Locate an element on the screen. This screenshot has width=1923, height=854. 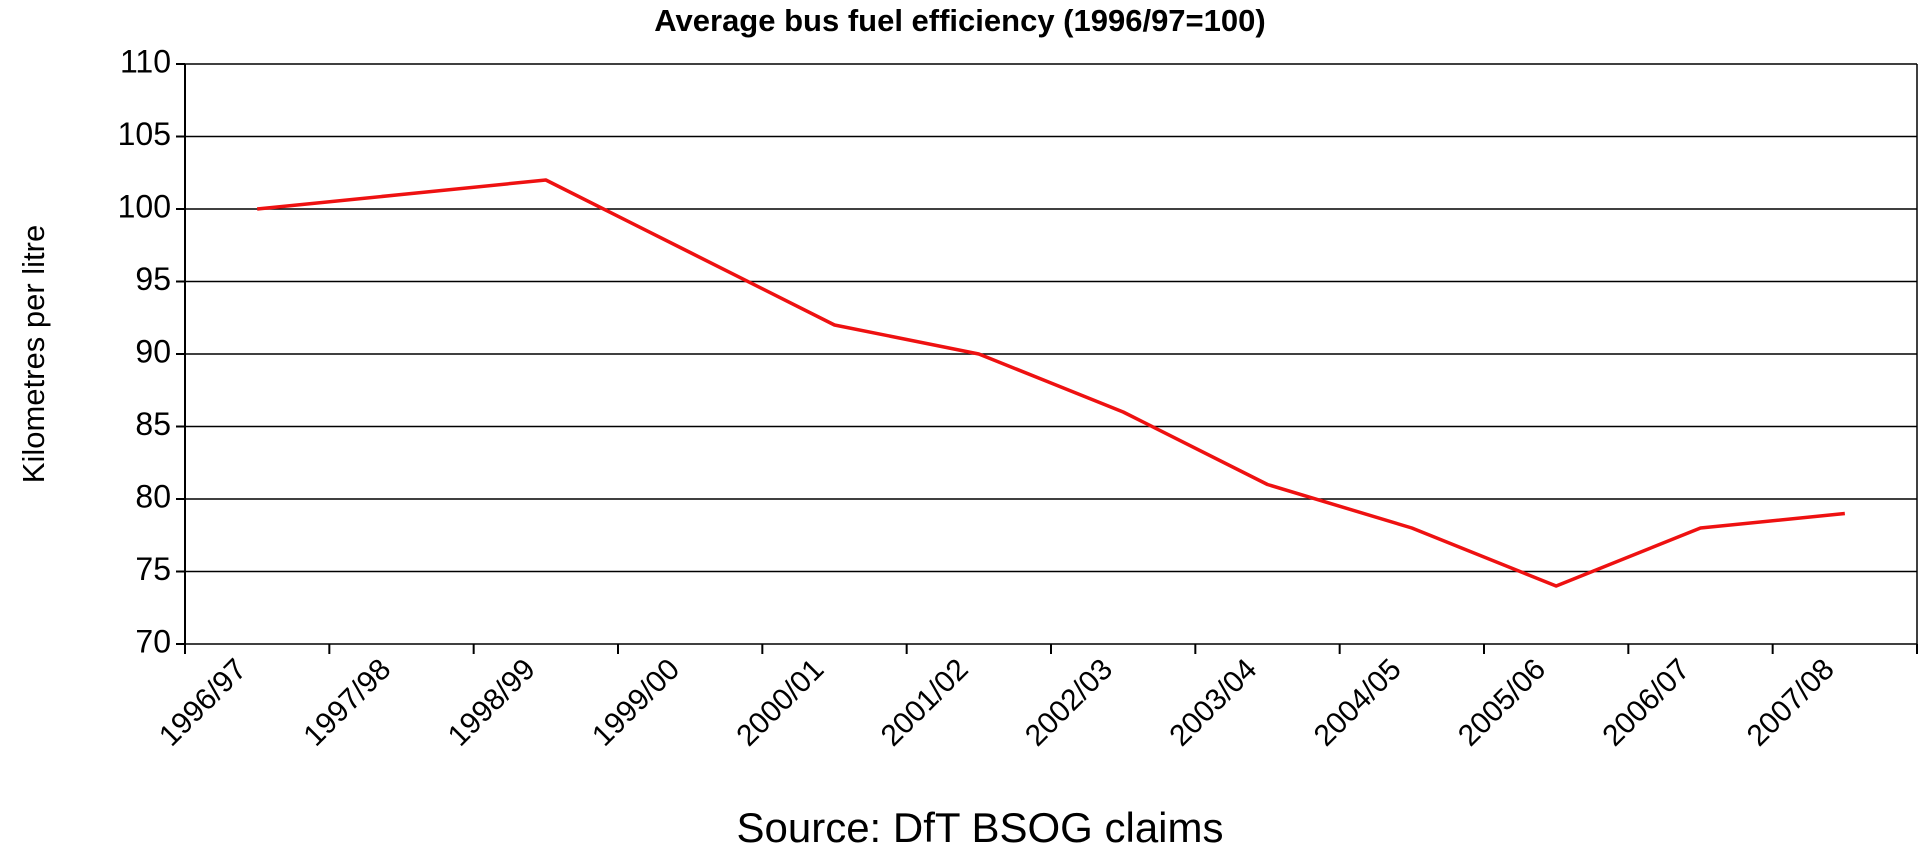
x-tick-label: 2002/03 is located at coordinates (1069, 703).